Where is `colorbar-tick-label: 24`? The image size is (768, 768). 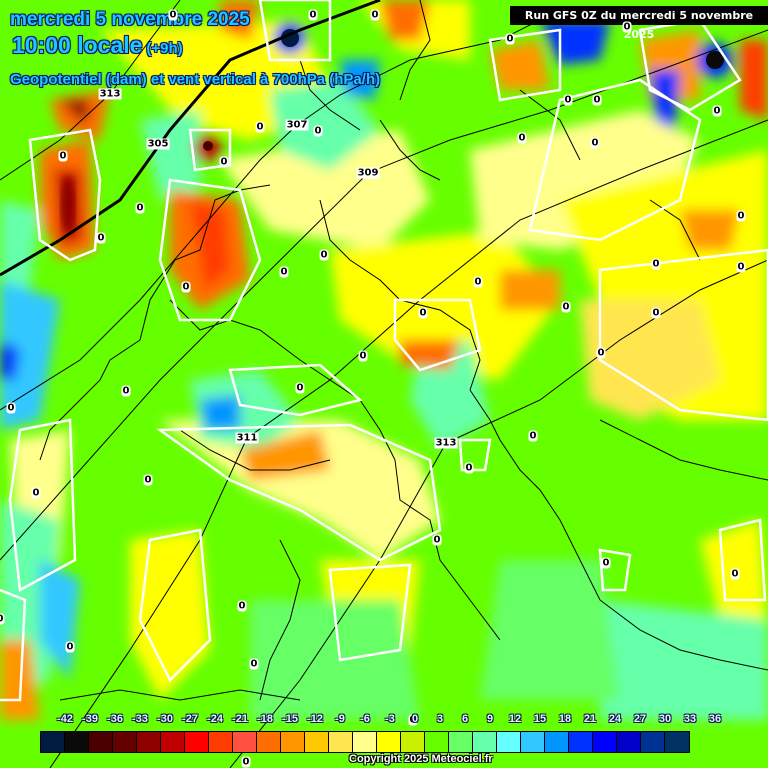
colorbar-tick-label: 24 is located at coordinates (615, 719).